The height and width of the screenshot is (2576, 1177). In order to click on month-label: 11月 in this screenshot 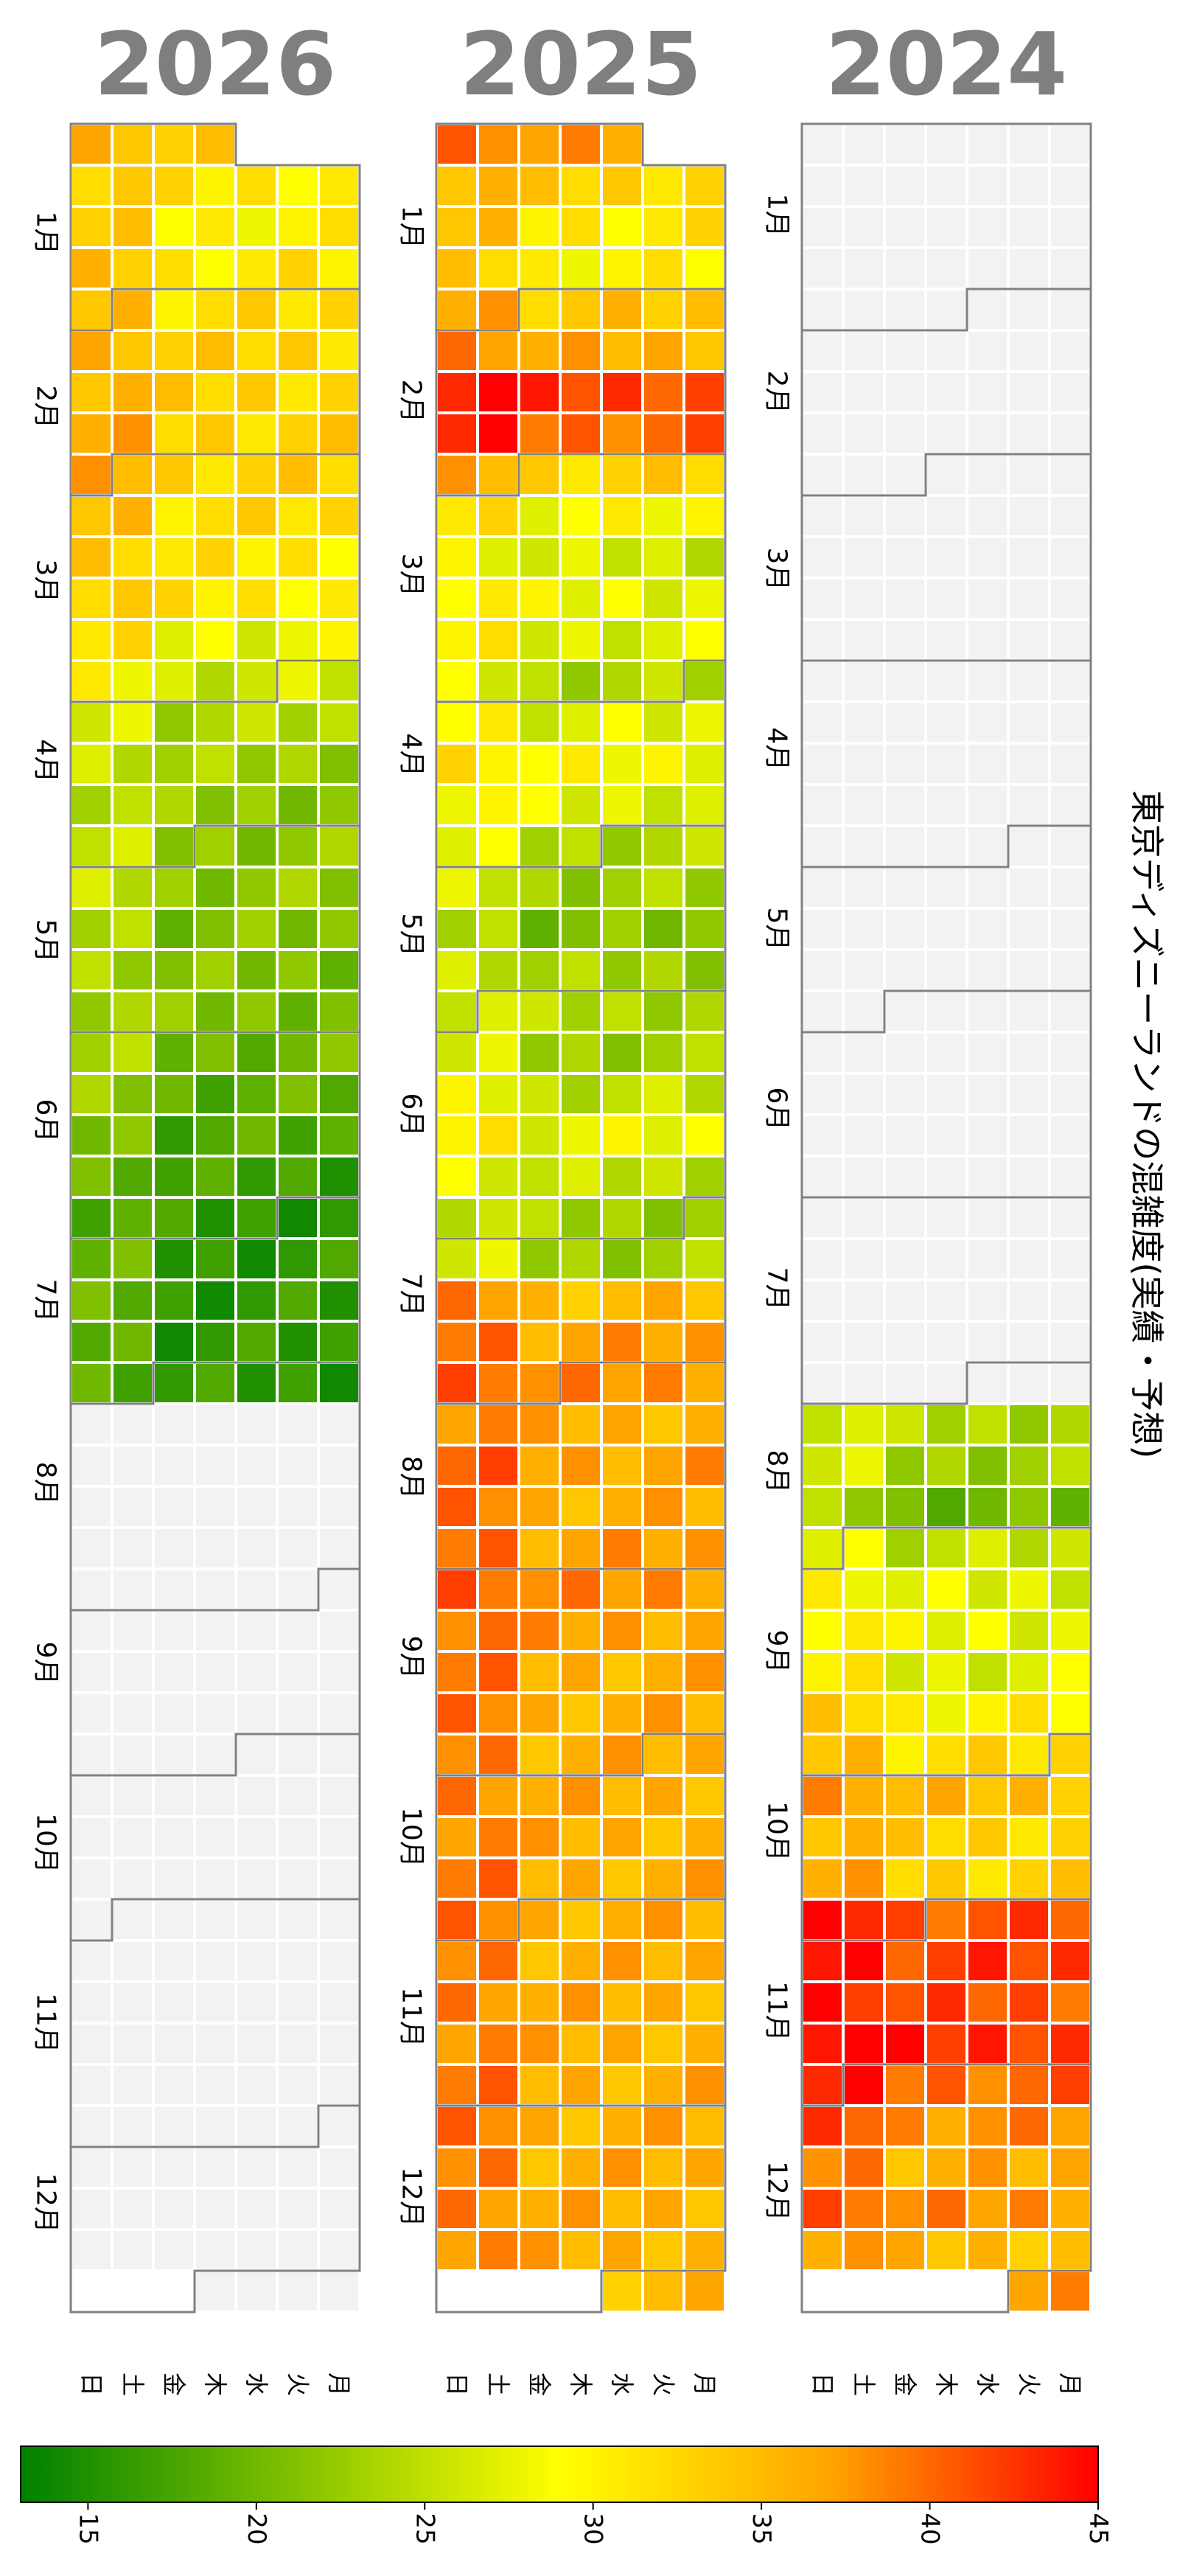, I will do `click(777, 2011)`.